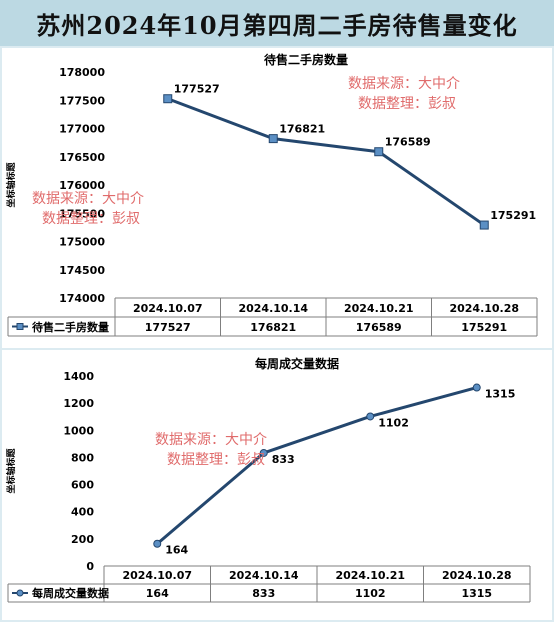 This screenshot has width=554, height=622. Describe the element at coordinates (393, 422) in the screenshot. I see `data-label: 1102` at that location.